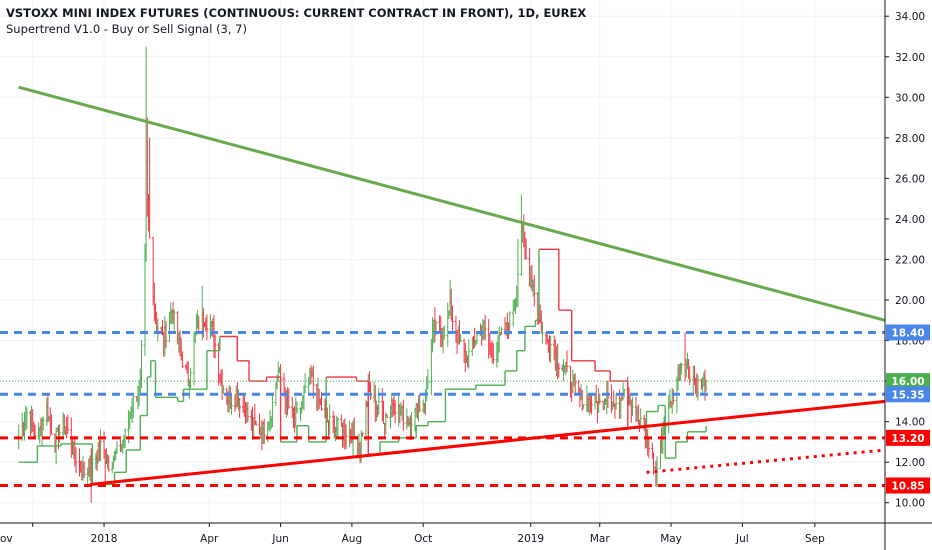 This screenshot has width=932, height=550. What do you see at coordinates (530, 539) in the screenshot?
I see `x-tick-label: 2019` at bounding box center [530, 539].